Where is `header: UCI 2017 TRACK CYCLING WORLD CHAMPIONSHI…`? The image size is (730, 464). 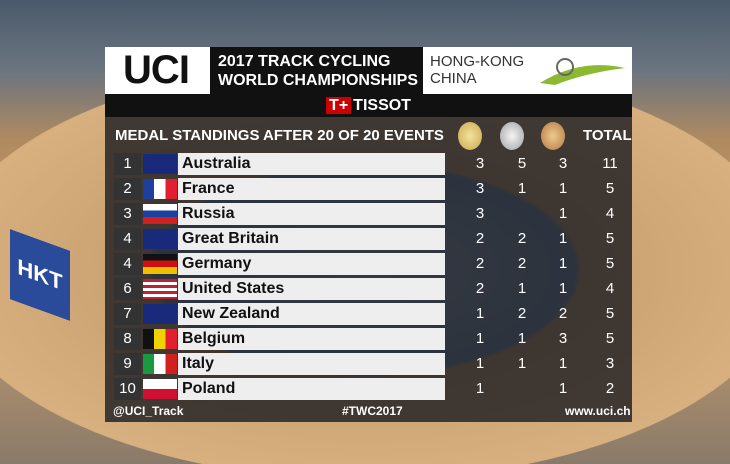
header: UCI 2017 TRACK CYCLING WORLD CHAMPIONSHI… is located at coordinates (368, 70).